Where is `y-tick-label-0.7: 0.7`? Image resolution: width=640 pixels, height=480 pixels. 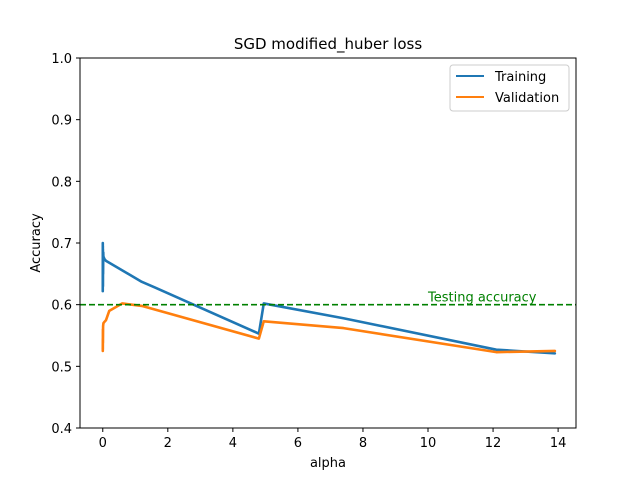
y-tick-label-0.7: 0.7 is located at coordinates (61, 244).